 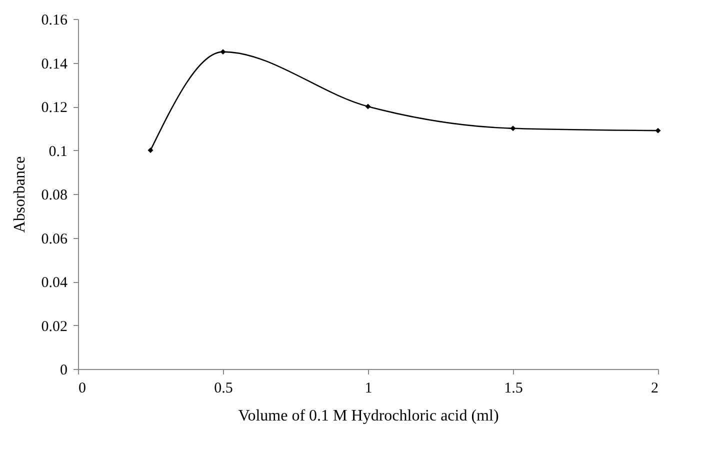 I want to click on x-tick-label: 1.5, so click(x=513, y=388).